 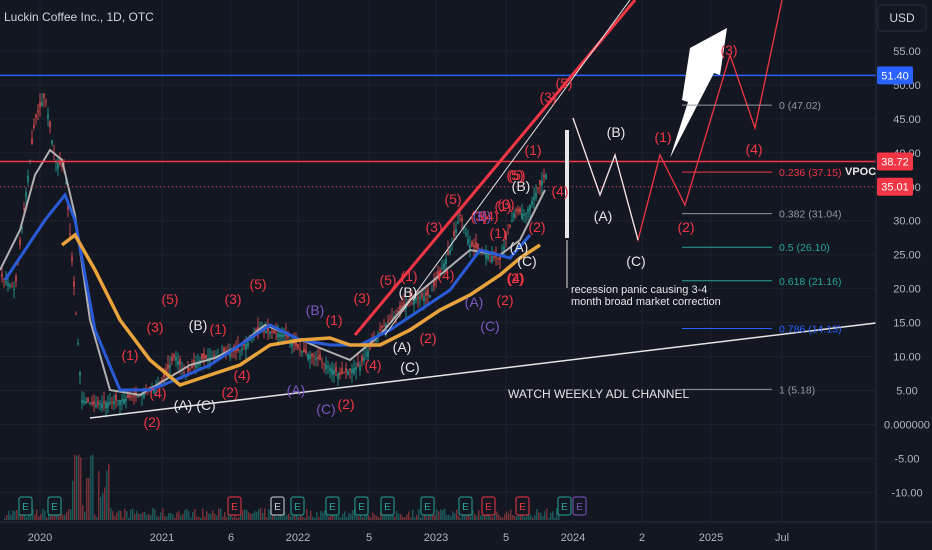 What do you see at coordinates (605, 179) in the screenshot?
I see `white-correction-path` at bounding box center [605, 179].